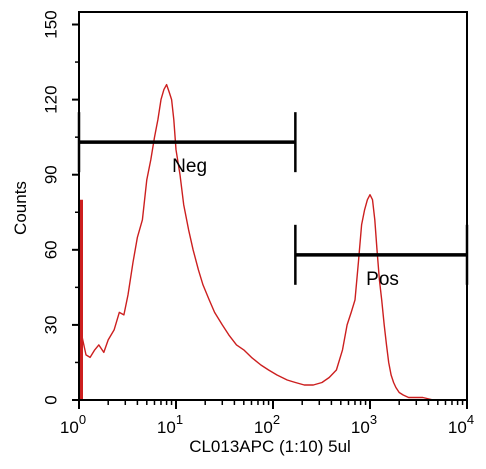  I want to click on x-tick-label: 10¹, so click(170, 424).